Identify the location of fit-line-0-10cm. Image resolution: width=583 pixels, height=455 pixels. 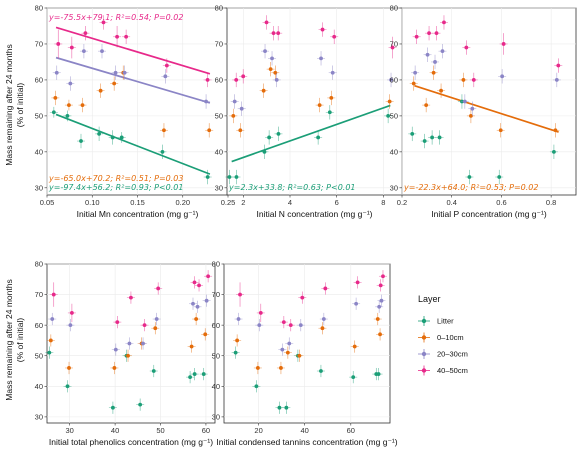
(486, 108).